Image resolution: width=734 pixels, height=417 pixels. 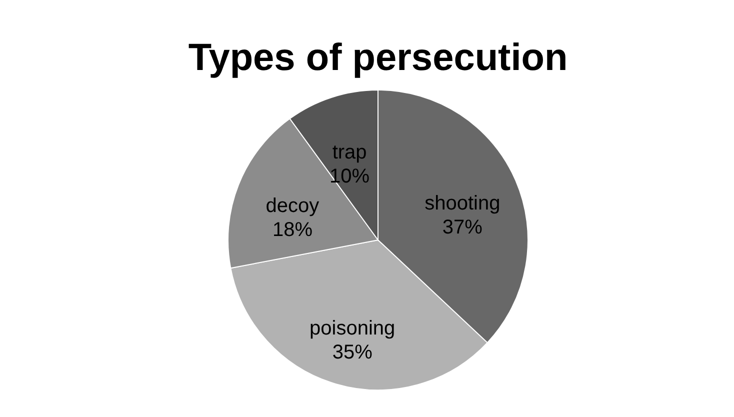 What do you see at coordinates (293, 206) in the screenshot?
I see `slice-label: decoy` at bounding box center [293, 206].